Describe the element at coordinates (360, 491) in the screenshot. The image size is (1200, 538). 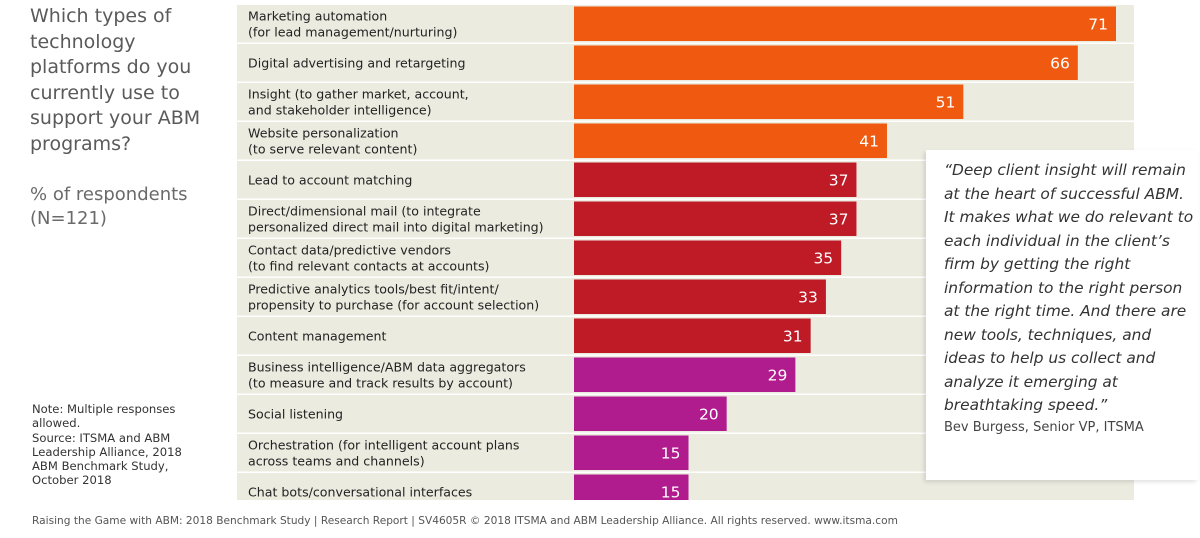
I see `category-label: Chat bots/conversational interfaces` at that location.